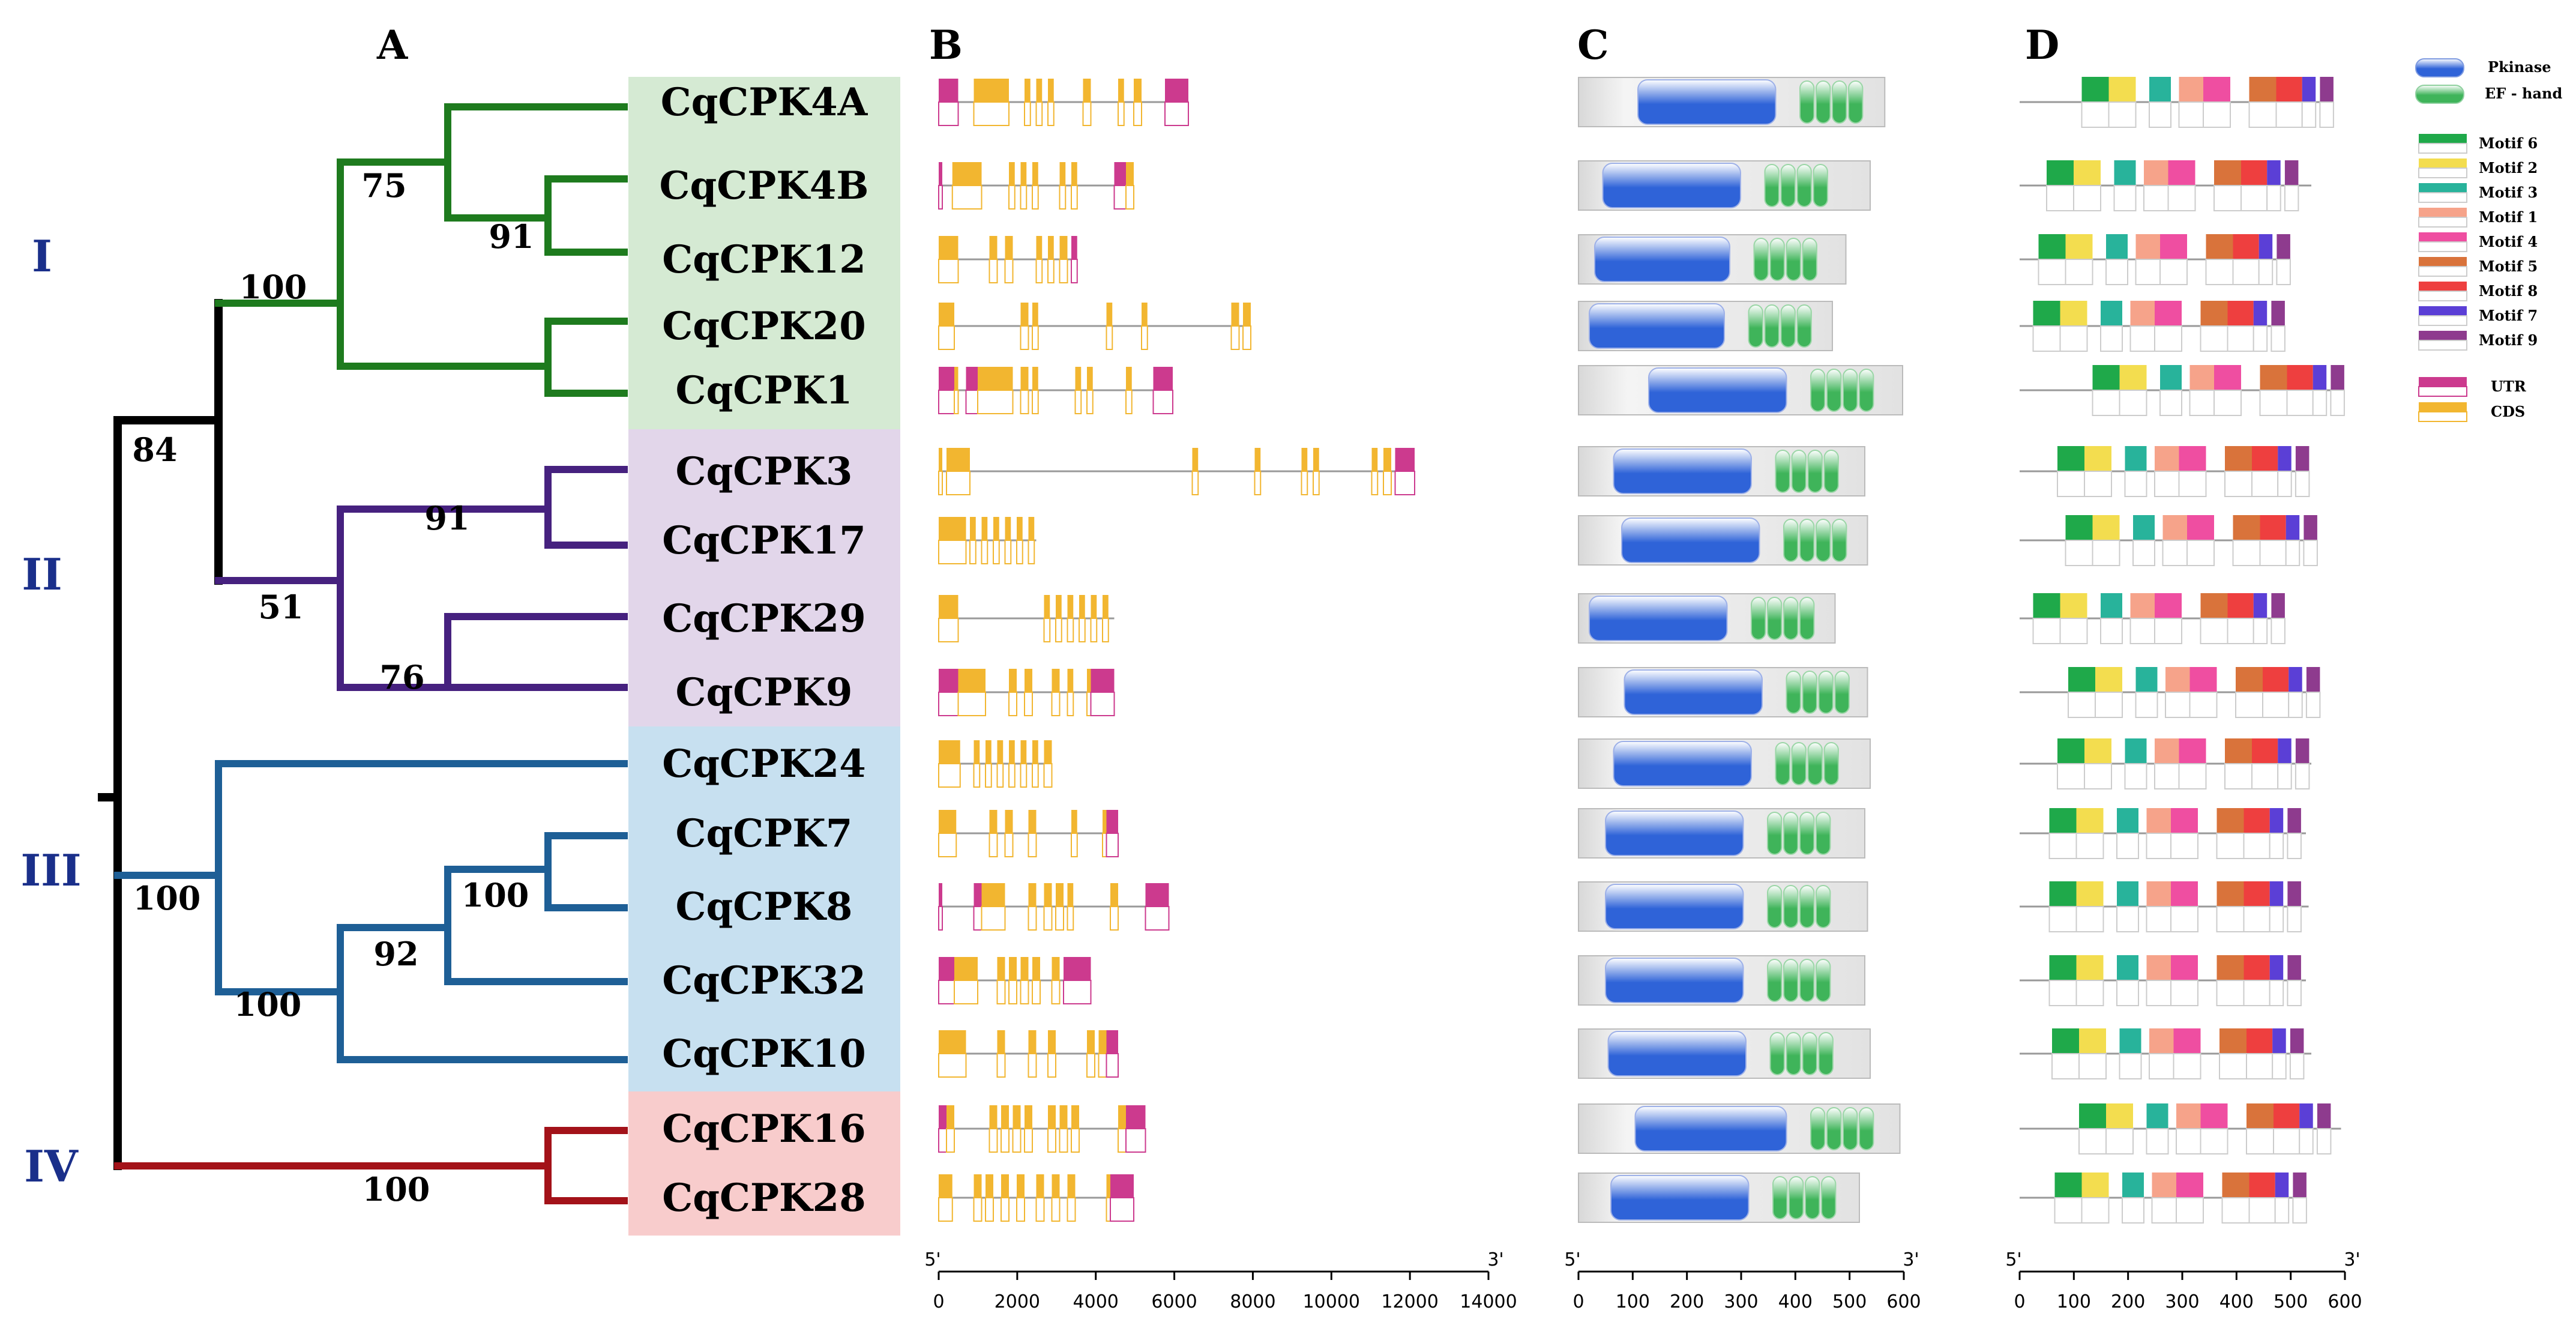  I want to click on axis-tick-label: 0, so click(939, 1301).